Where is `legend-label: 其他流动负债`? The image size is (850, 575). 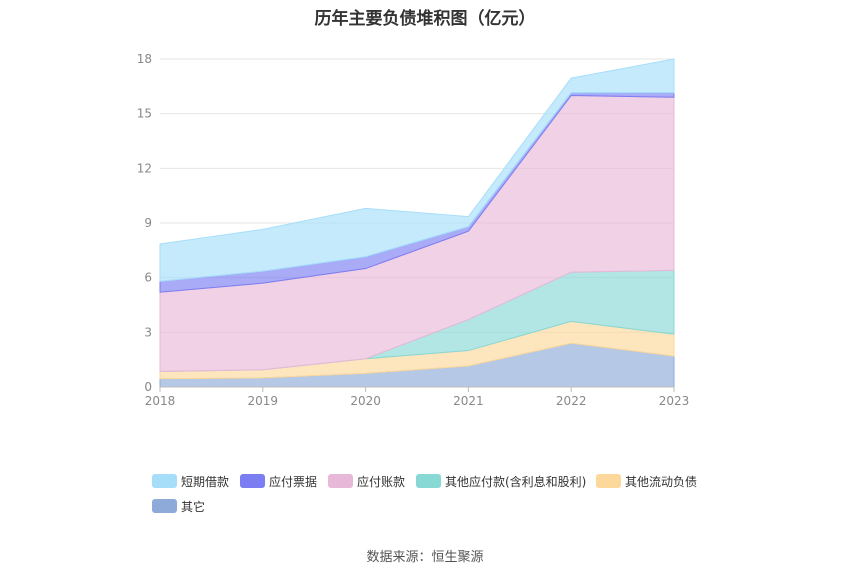 legend-label: 其他流动负债 is located at coordinates (661, 481).